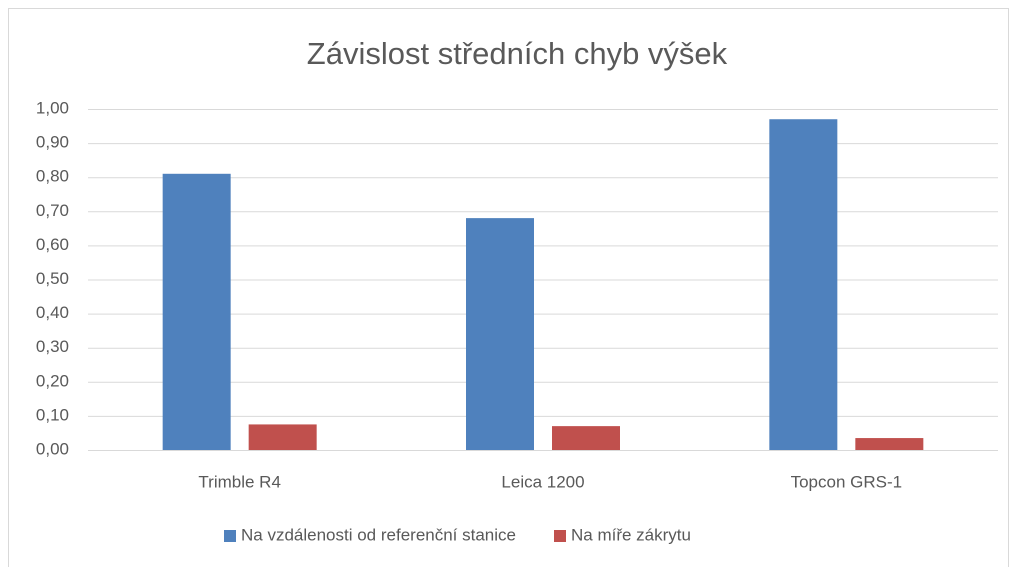 This screenshot has height=567, width=1017. Describe the element at coordinates (52, 414) in the screenshot. I see `y-tick-label: 0,10` at that location.